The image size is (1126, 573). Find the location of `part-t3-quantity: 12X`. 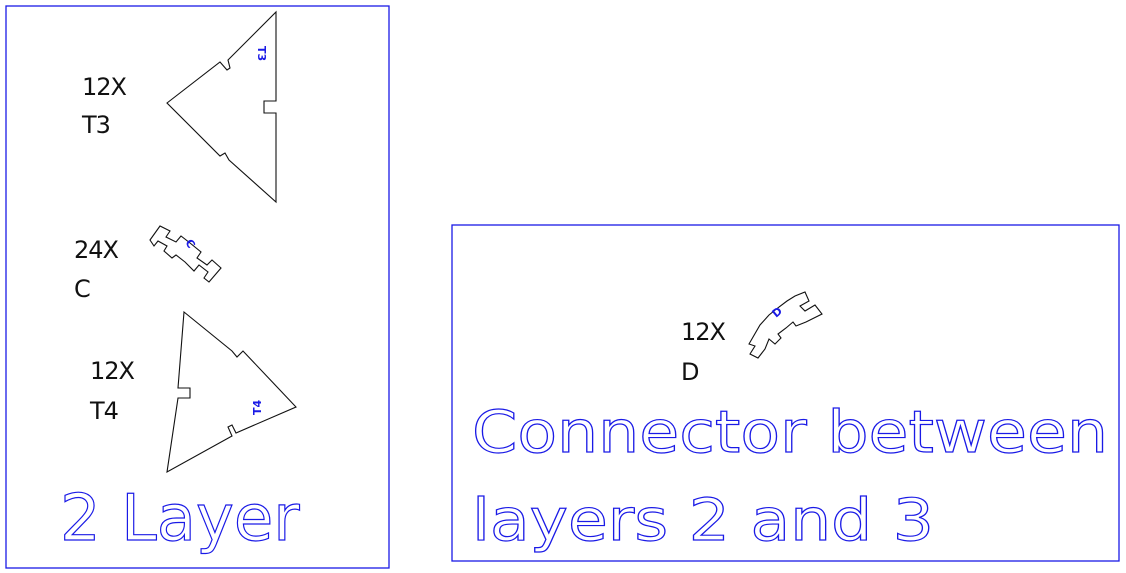

part-t3-quantity: 12X is located at coordinates (104, 87).